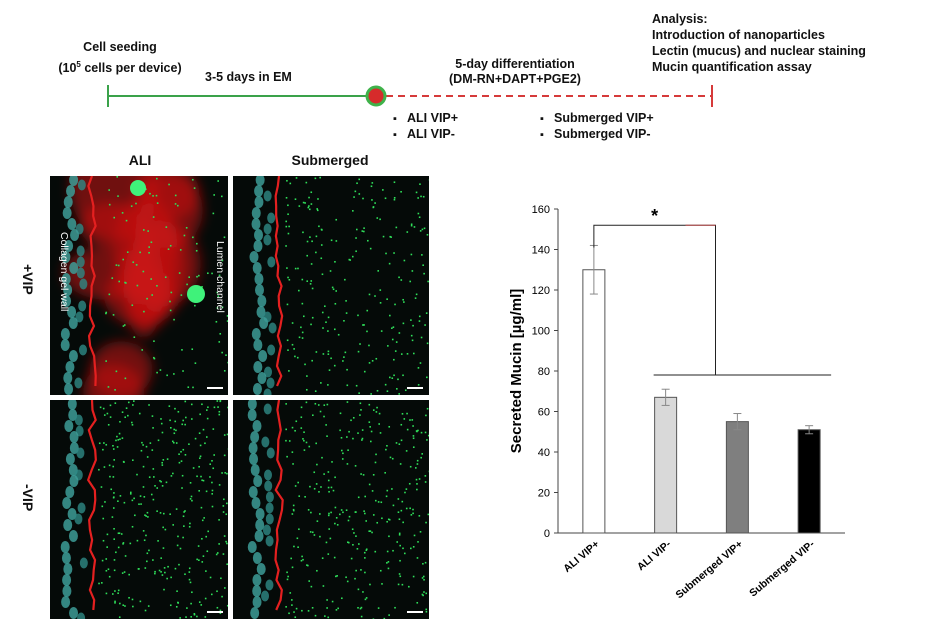  Describe the element at coordinates (544, 413) in the screenshot. I see `y-tick-label: 60` at that location.